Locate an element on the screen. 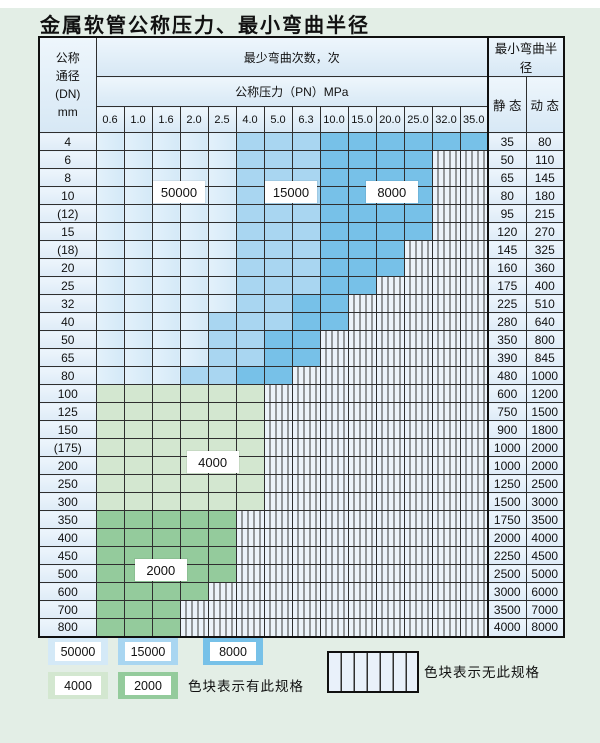 Image resolution: width=600 pixels, height=743 pixels. legend-swatch-value: 2000 is located at coordinates (148, 685).